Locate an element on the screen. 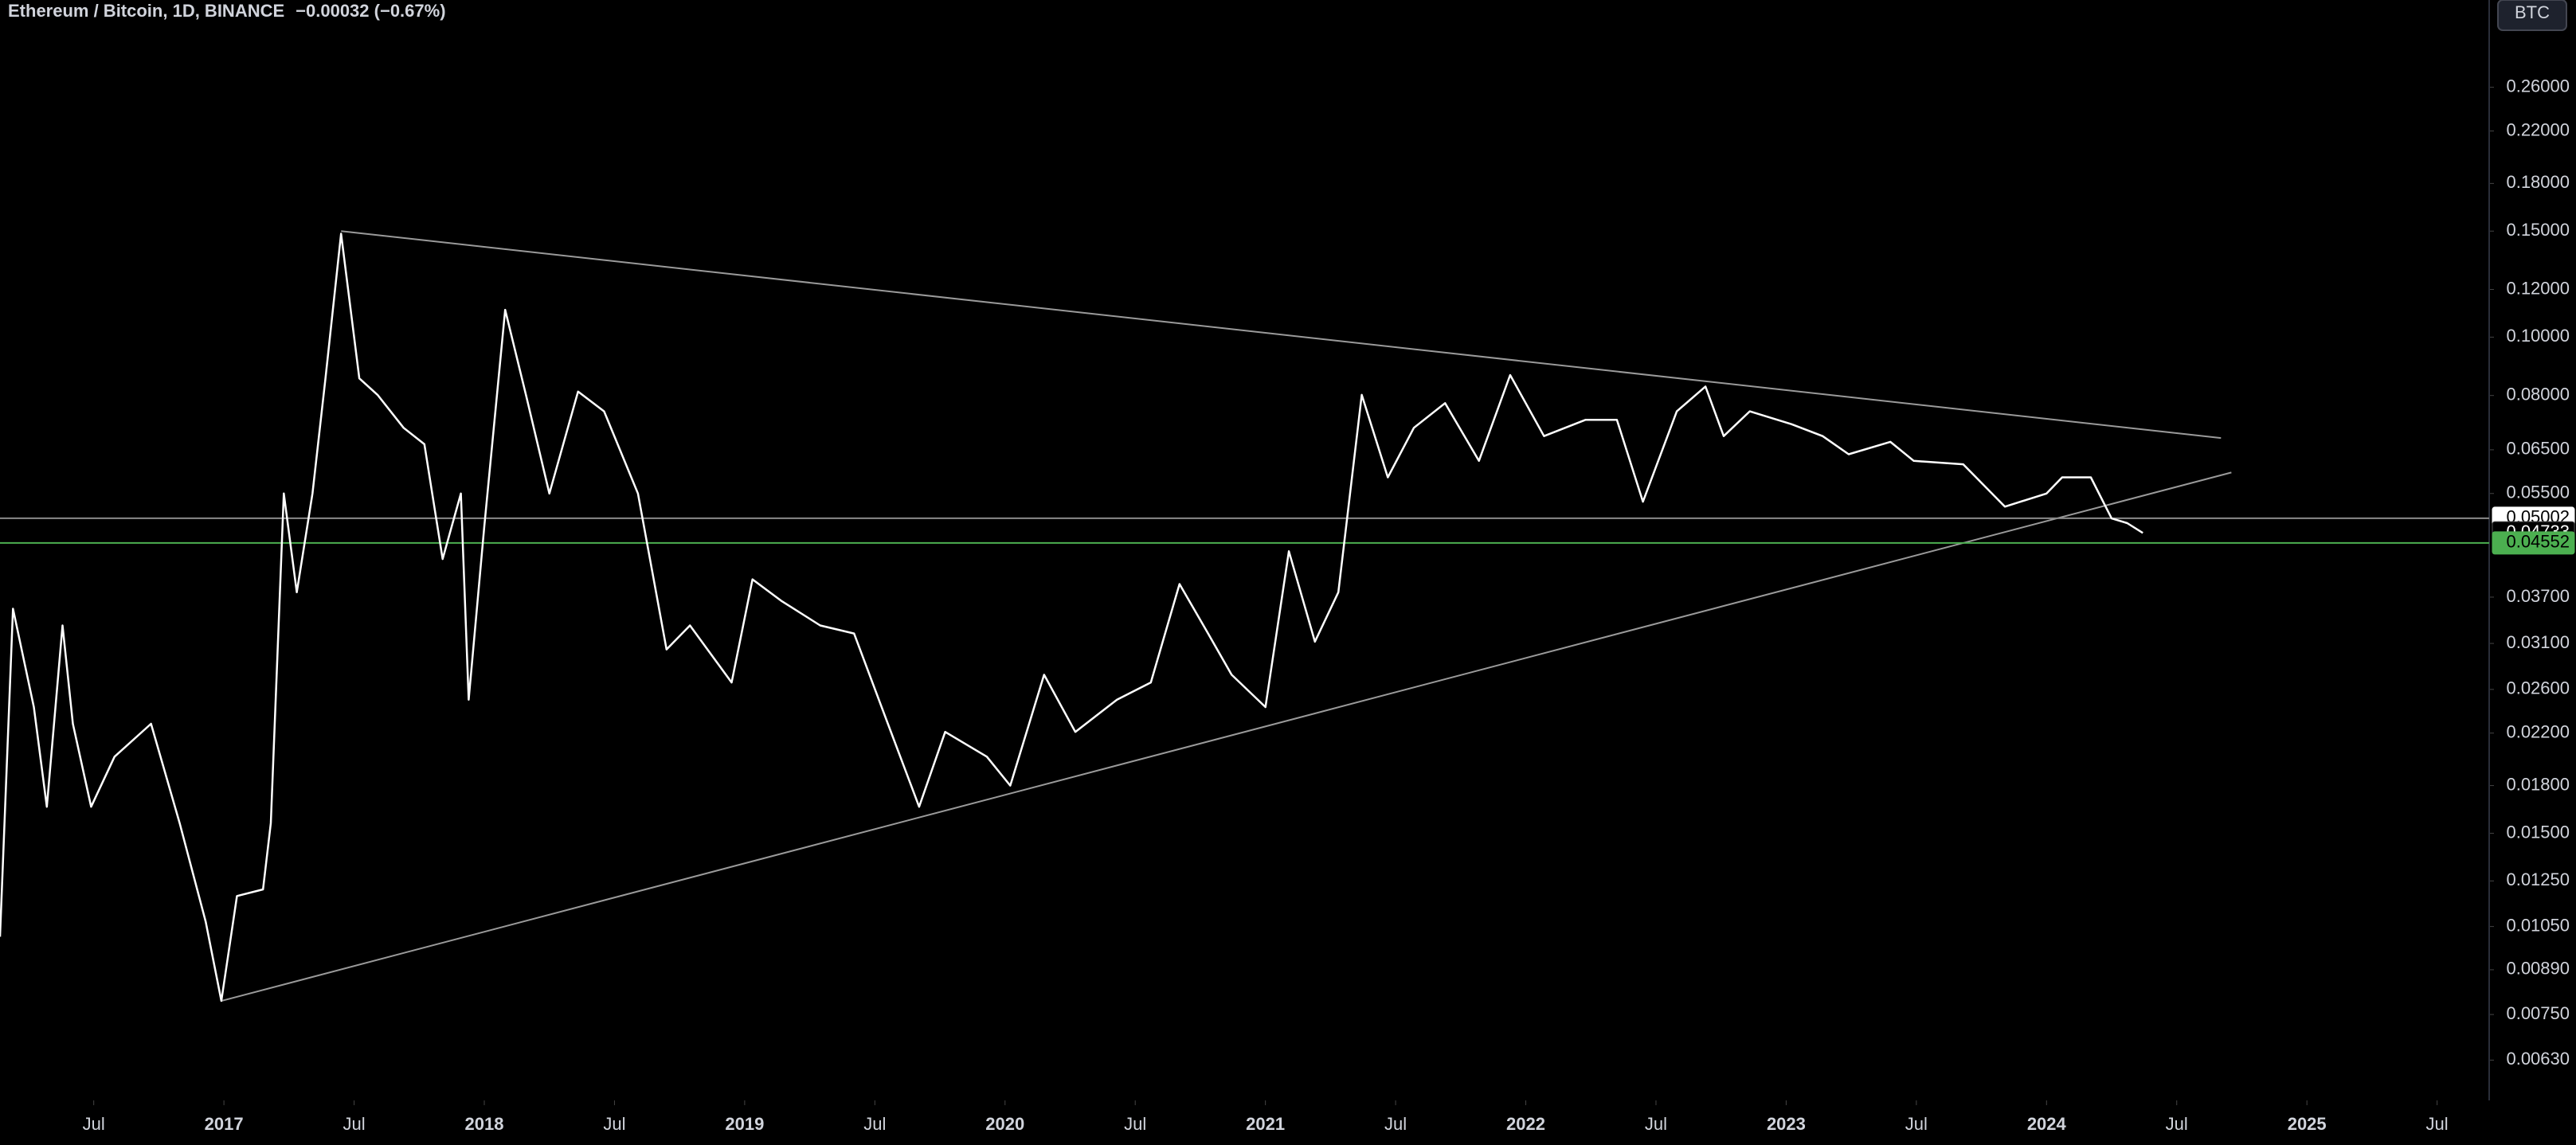 This screenshot has width=2576, height=1145. y-tick-label: 0.22000 is located at coordinates (2538, 129).